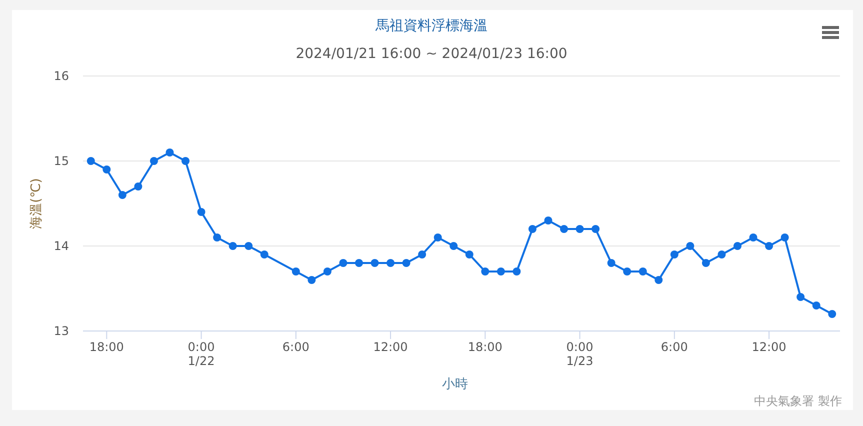 This screenshot has width=863, height=426. Describe the element at coordinates (201, 354) in the screenshot. I see `x-tick-label: 0:00 1/22` at that location.